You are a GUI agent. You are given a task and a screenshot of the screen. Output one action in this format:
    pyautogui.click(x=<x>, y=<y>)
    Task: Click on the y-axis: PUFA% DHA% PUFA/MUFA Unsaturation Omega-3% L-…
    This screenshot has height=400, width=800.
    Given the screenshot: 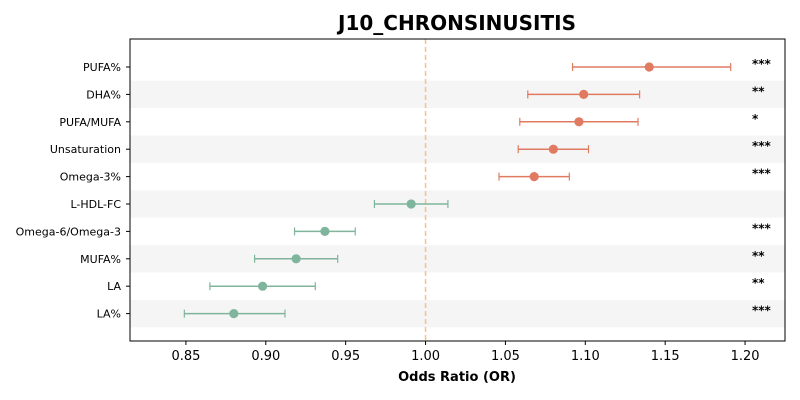 What is the action you would take?
    pyautogui.click(x=73, y=191)
    